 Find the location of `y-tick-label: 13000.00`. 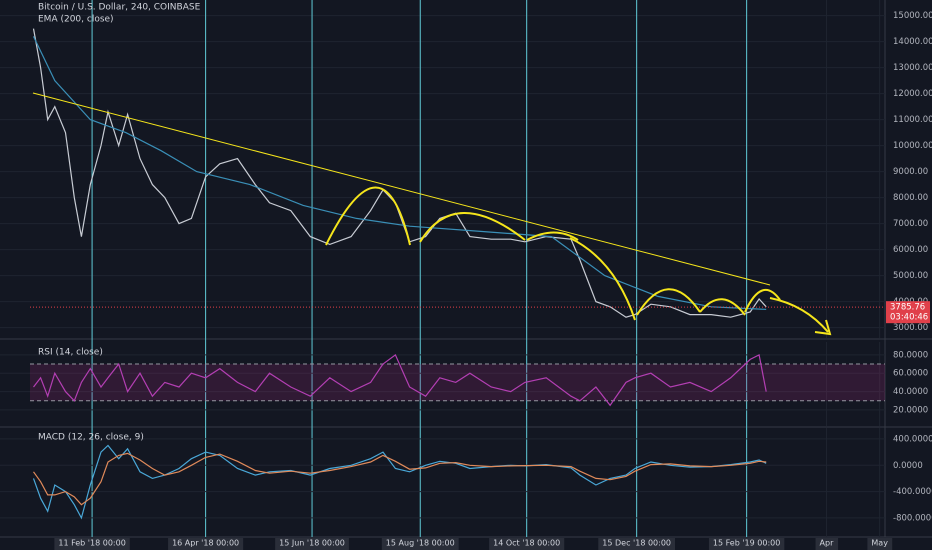

y-tick-label: 13000.00 is located at coordinates (912, 68).